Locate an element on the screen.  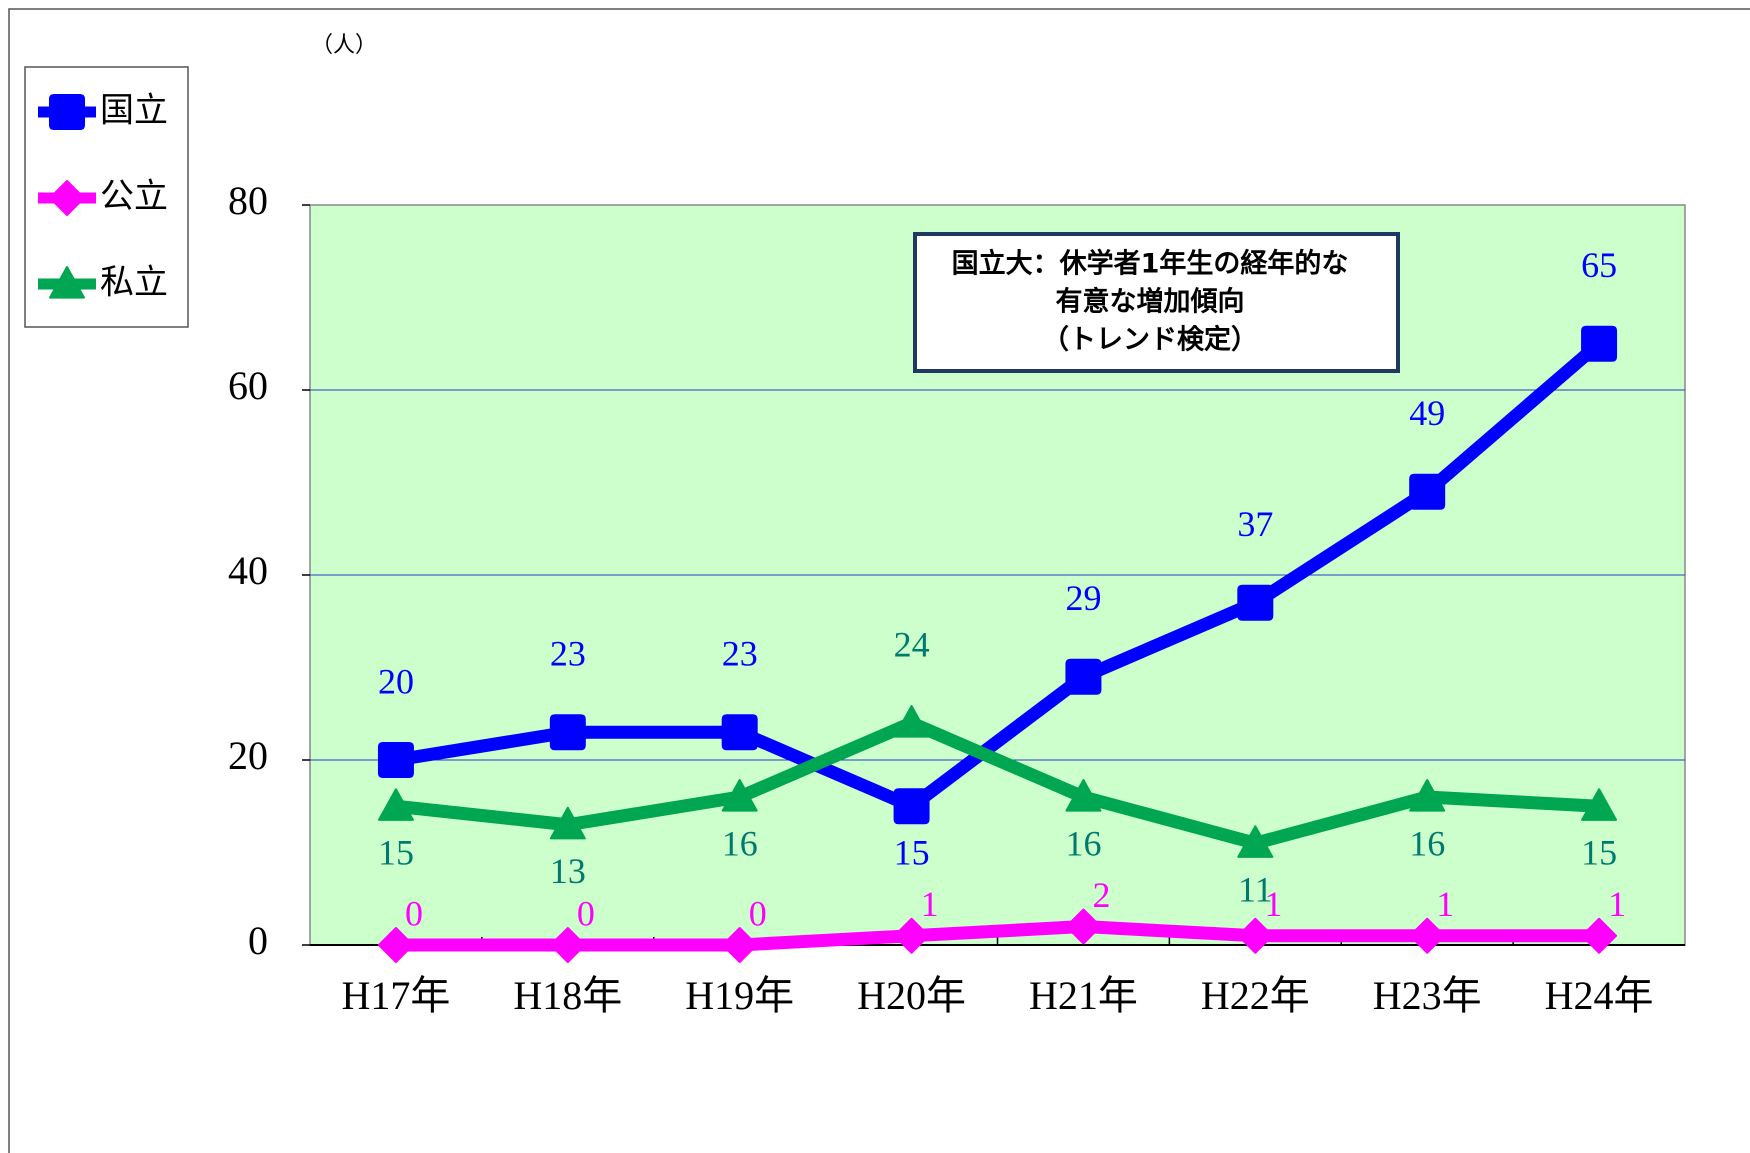
data-label: 24 is located at coordinates (912, 644).